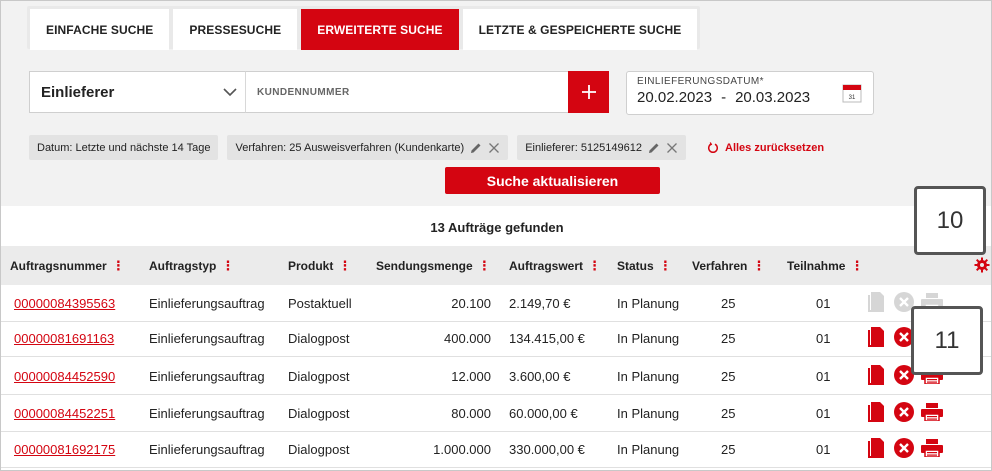 The width and height of the screenshot is (992, 471). What do you see at coordinates (728, 266) in the screenshot?
I see `column-header-verfahren: Verfahren ⋮` at bounding box center [728, 266].